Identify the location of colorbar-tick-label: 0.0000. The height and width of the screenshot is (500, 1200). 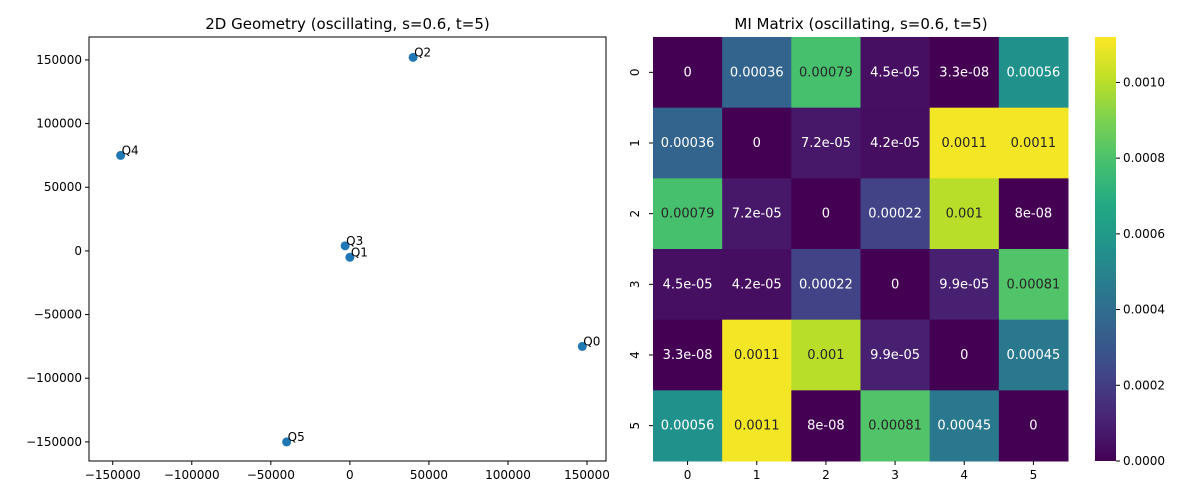
(1144, 461).